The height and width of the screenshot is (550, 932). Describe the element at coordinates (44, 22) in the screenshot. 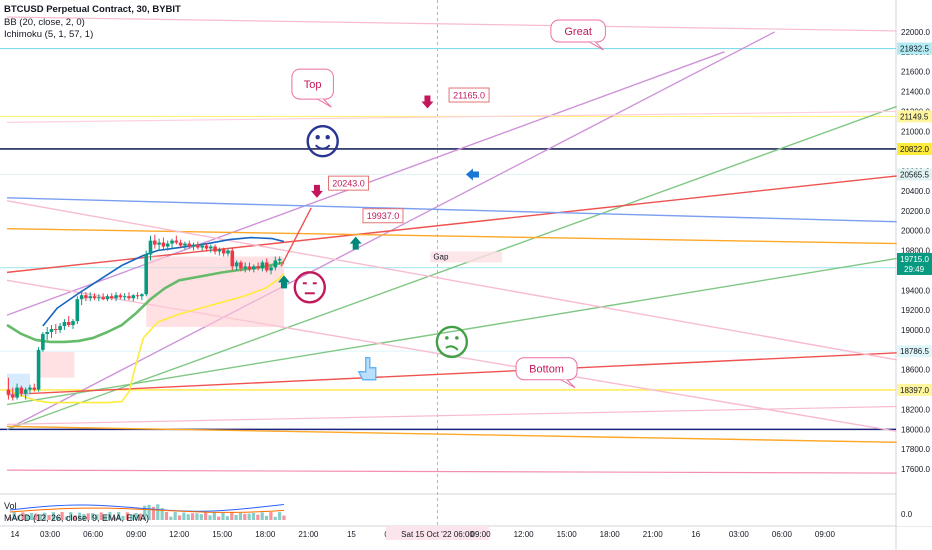

I see `bb-legend: BB (20, close, 2, 0)` at that location.